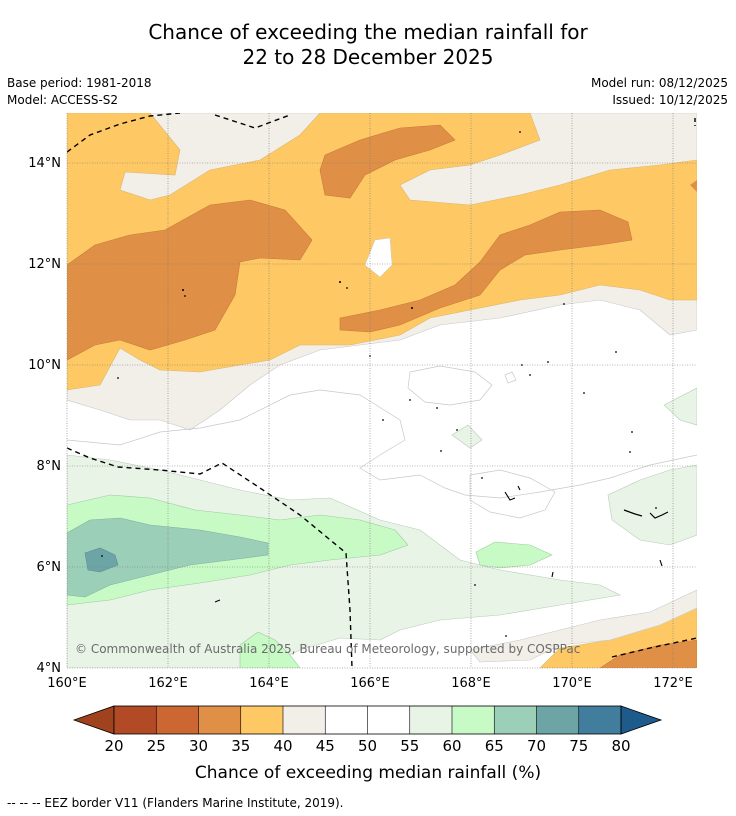  I want to click on region-55-60-east, so click(652, 505).